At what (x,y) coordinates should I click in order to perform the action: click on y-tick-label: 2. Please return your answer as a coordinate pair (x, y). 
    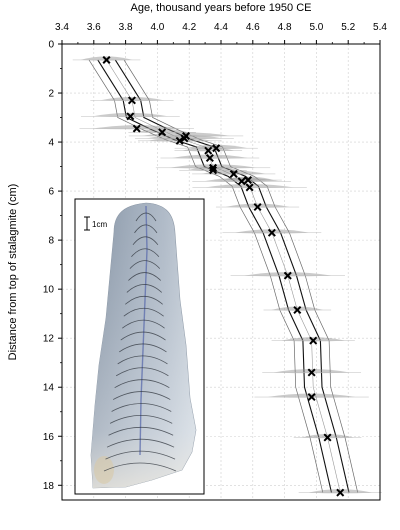
    Looking at the image, I should click on (51, 94).